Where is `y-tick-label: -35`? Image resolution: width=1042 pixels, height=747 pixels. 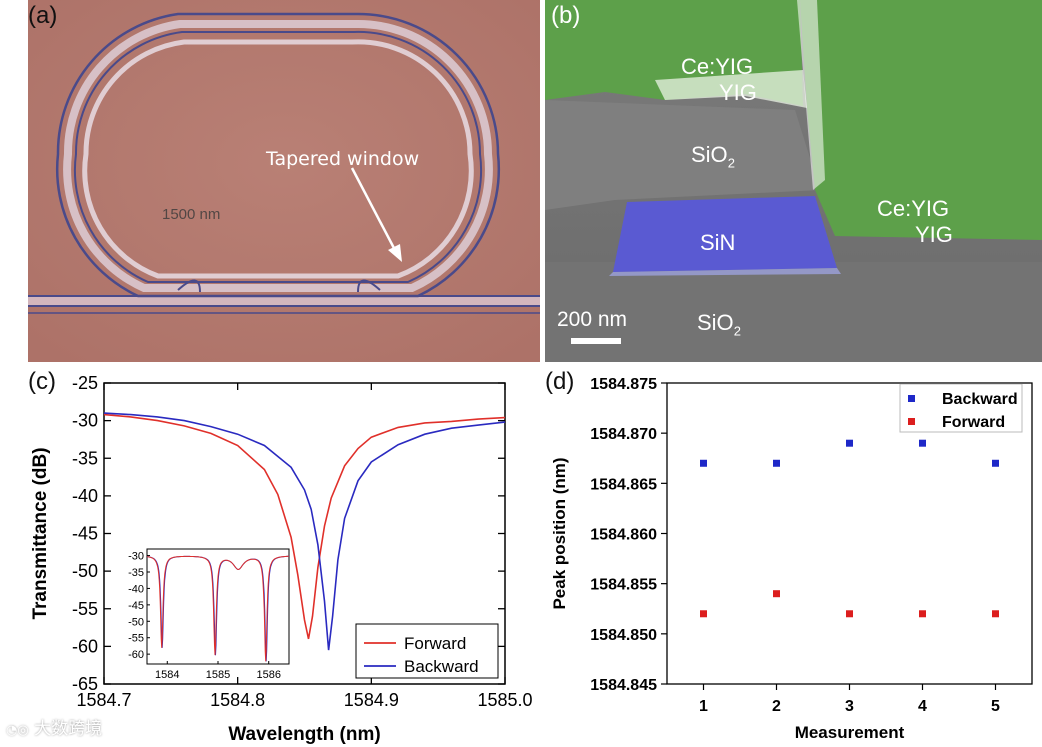
y-tick-label: -35 is located at coordinates (85, 458).